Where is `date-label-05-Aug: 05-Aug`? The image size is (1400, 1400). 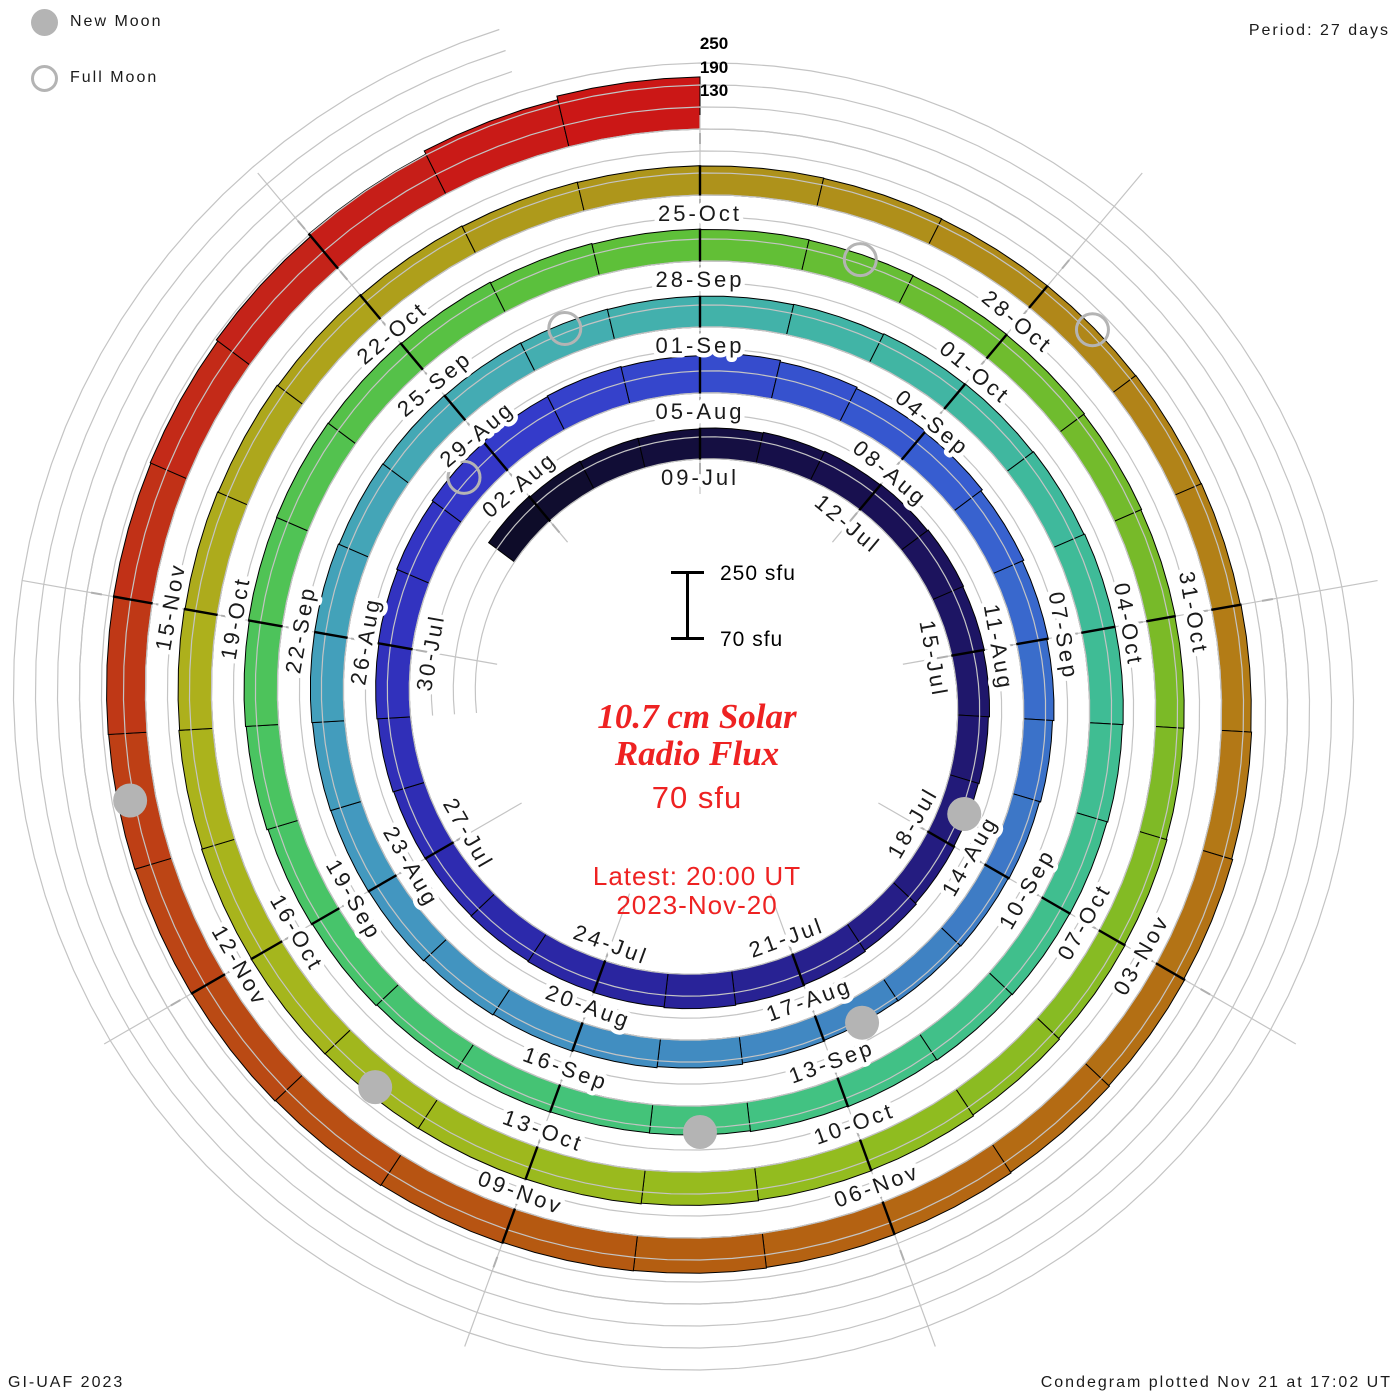 date-label-05-Aug: 05-Aug is located at coordinates (700, 411).